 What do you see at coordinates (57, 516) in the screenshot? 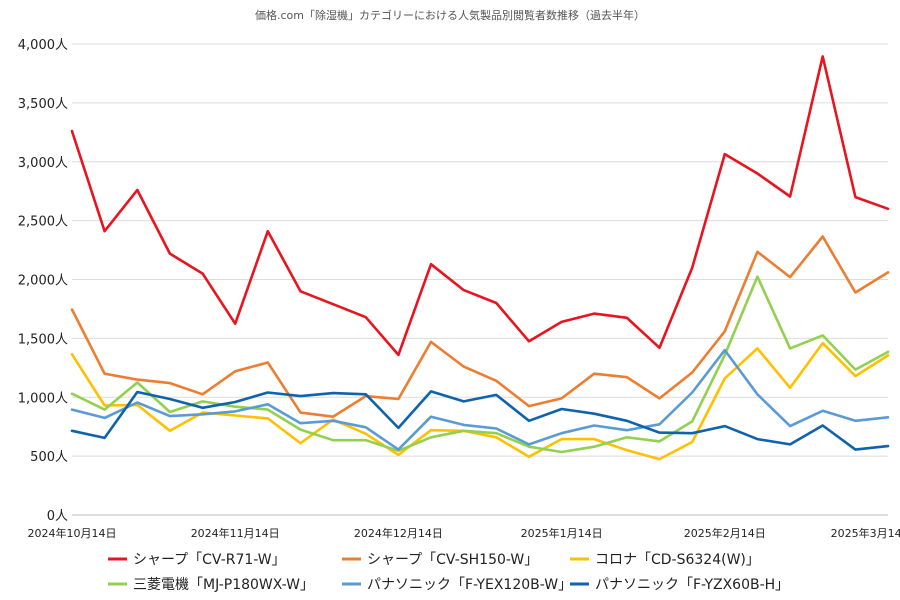
I see `y-tick-label: 0人` at bounding box center [57, 516].